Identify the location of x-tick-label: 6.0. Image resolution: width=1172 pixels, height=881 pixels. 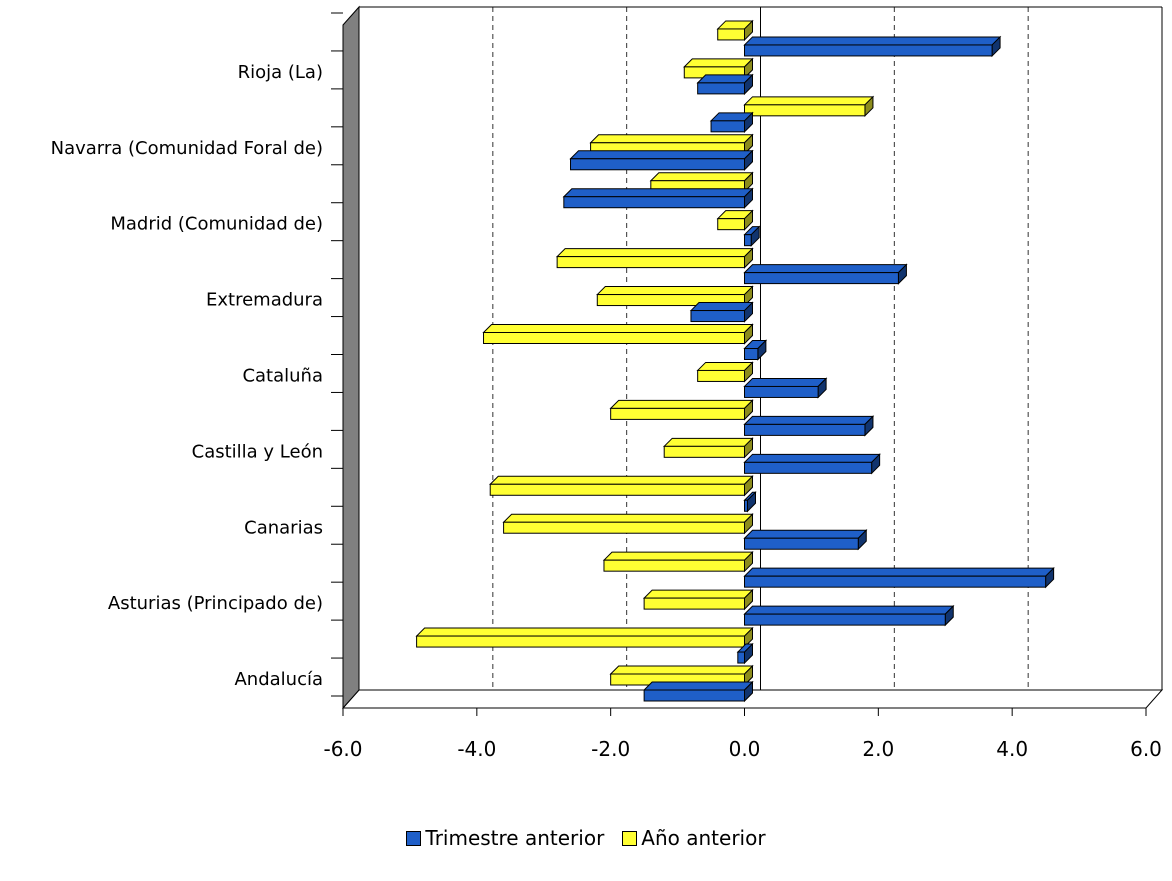
(1146, 749).